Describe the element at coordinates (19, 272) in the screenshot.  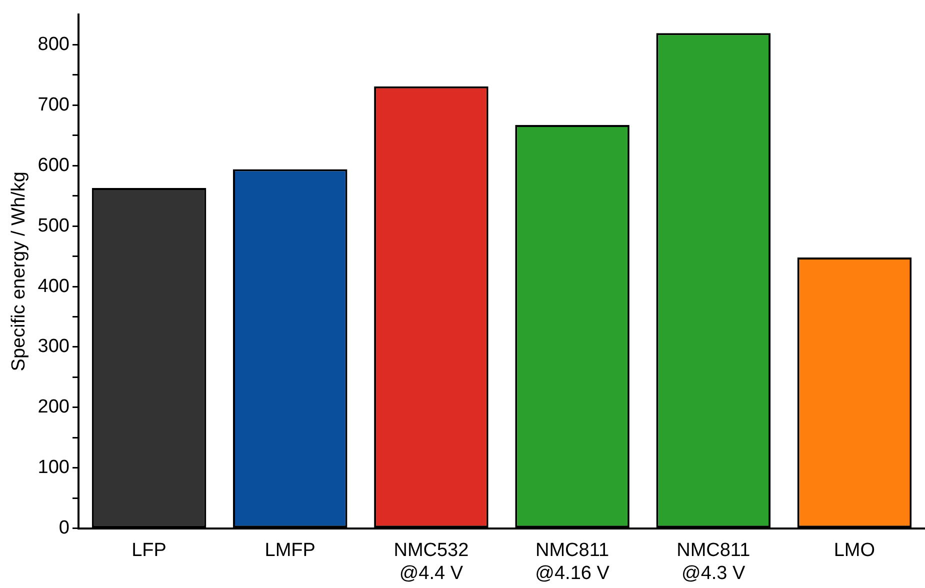
I see `y-axis-title: Specific energy / Wh/kg` at that location.